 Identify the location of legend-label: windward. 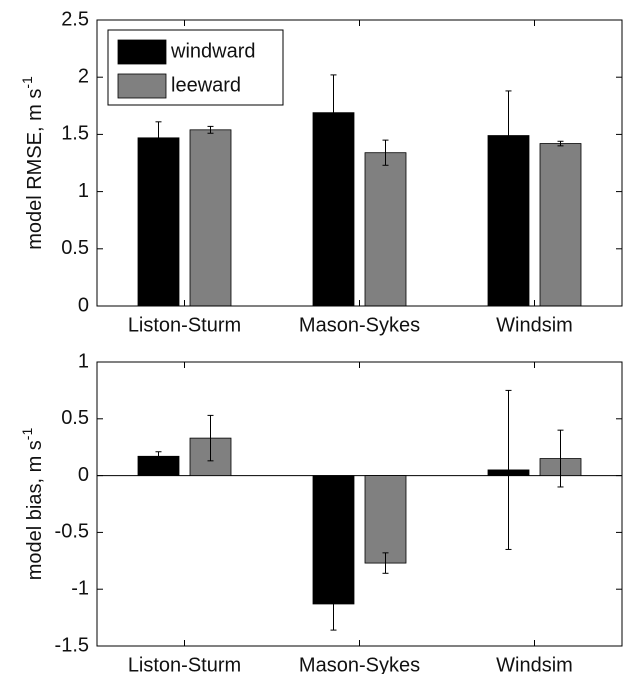
(212, 51).